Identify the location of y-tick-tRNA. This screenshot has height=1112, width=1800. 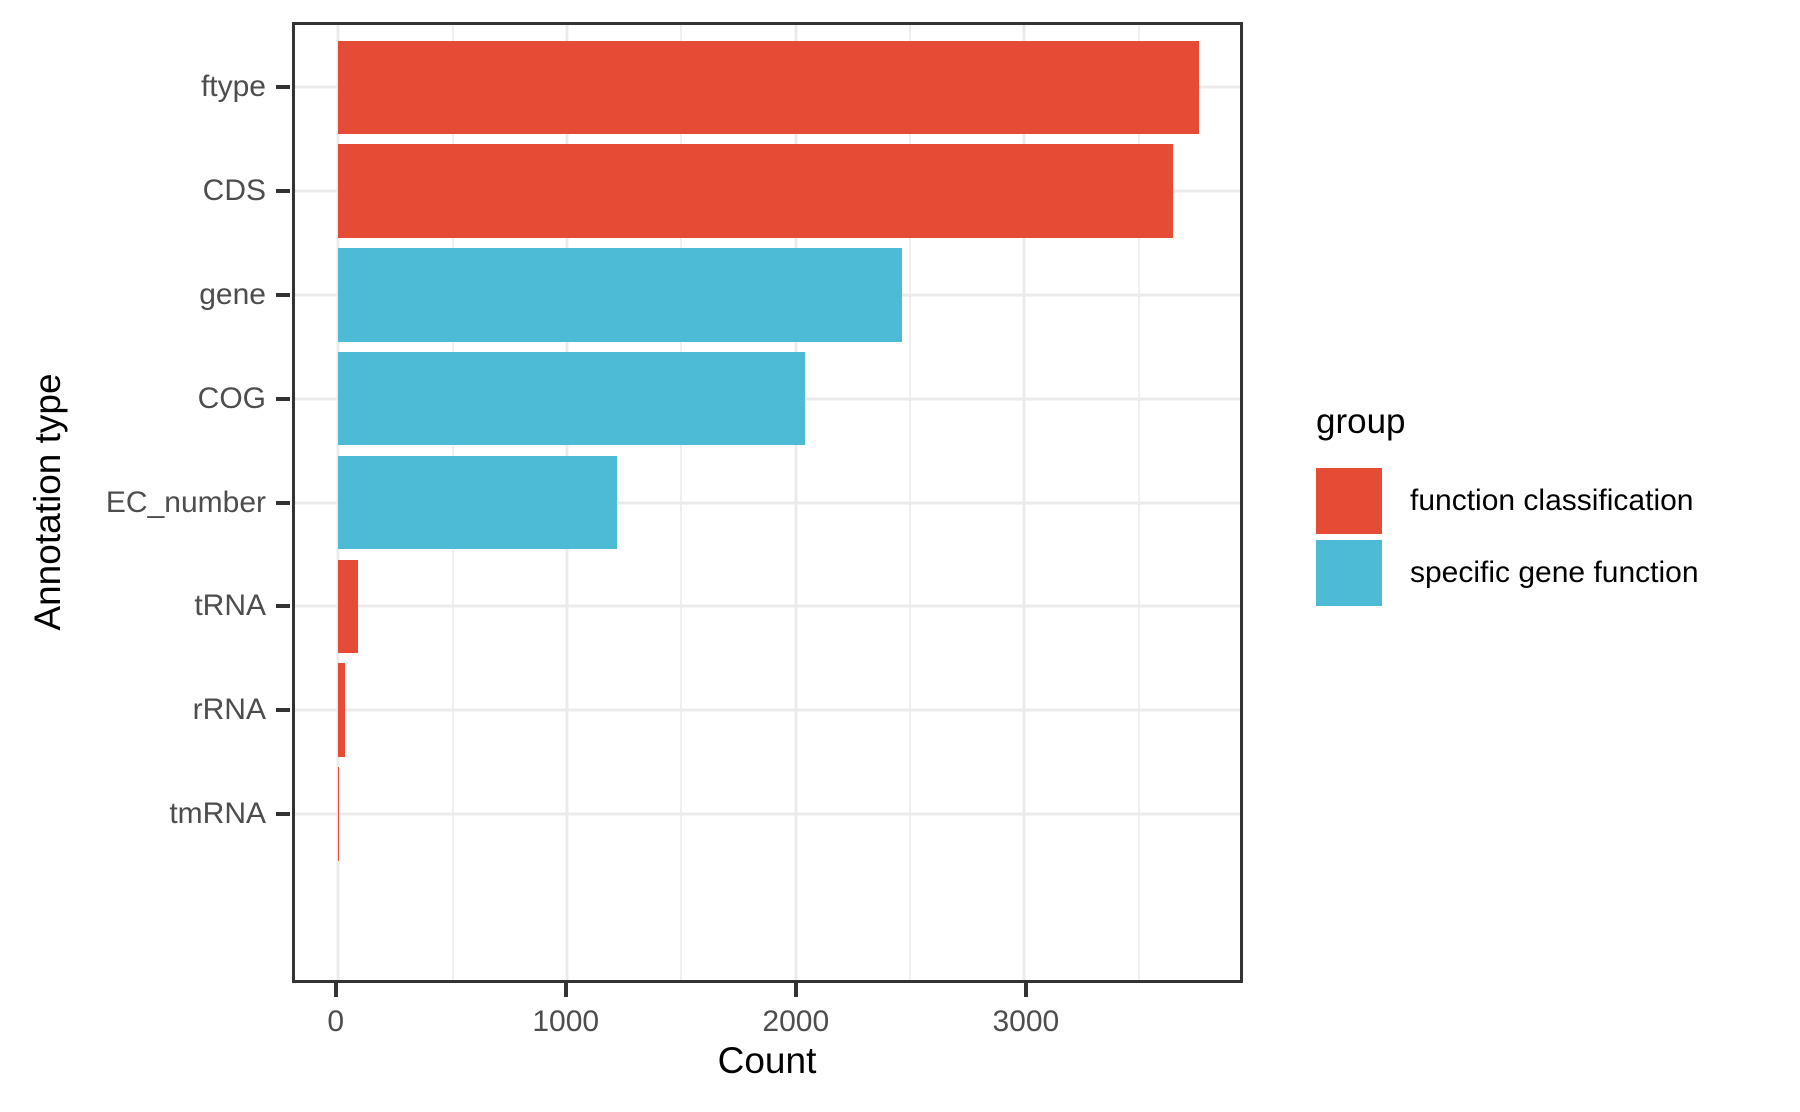
(283, 606).